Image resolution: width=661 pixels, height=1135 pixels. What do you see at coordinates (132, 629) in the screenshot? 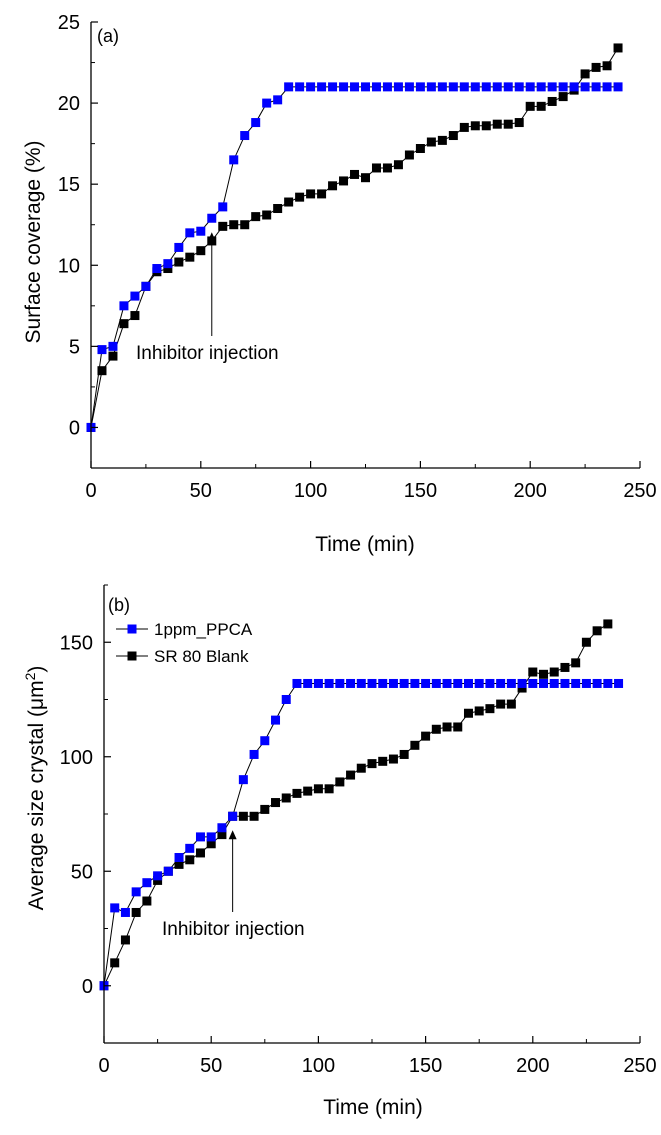
I see `legend-marker` at bounding box center [132, 629].